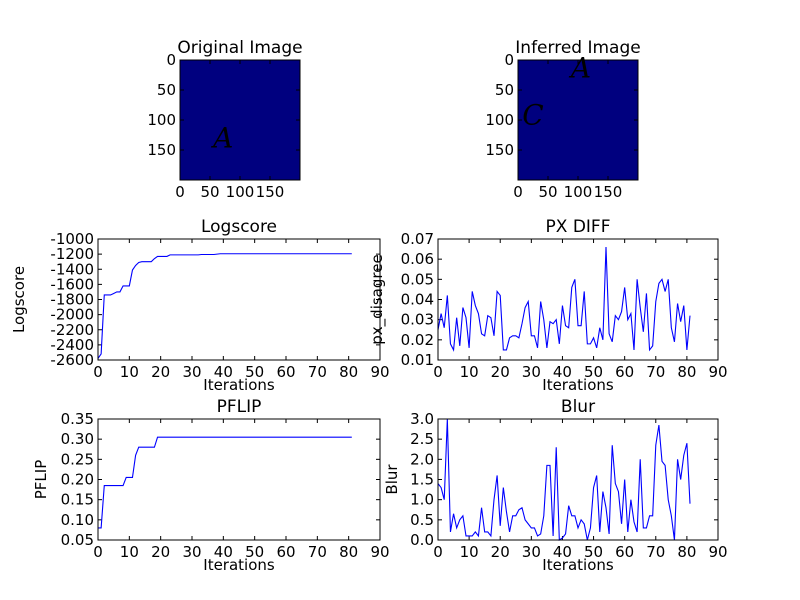 The image size is (800, 600). Describe the element at coordinates (19, 299) in the screenshot. I see `y-axis-label: Logscore` at that location.